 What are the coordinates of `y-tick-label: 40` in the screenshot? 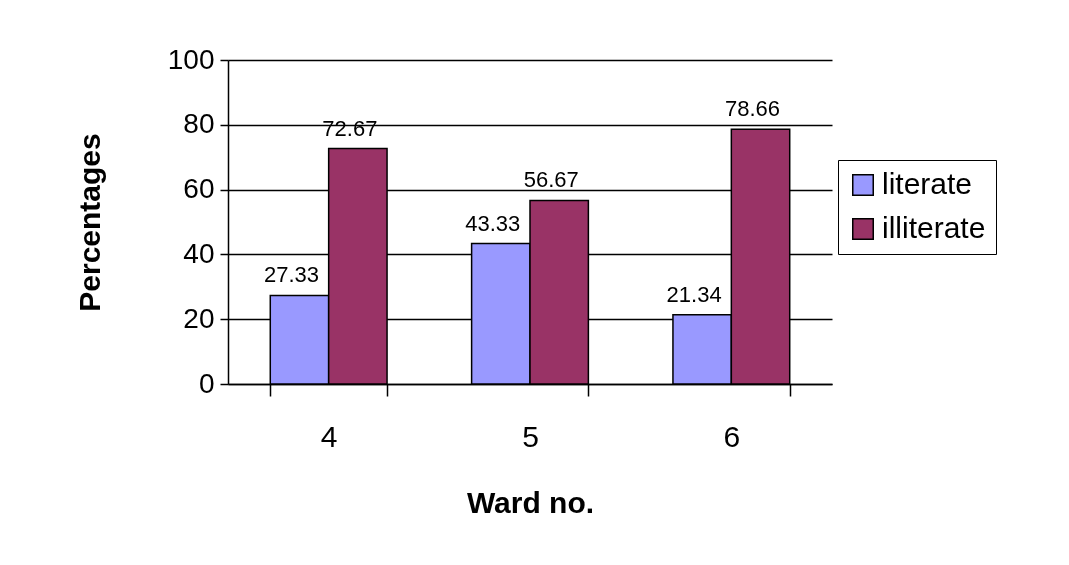 It's located at (199, 253).